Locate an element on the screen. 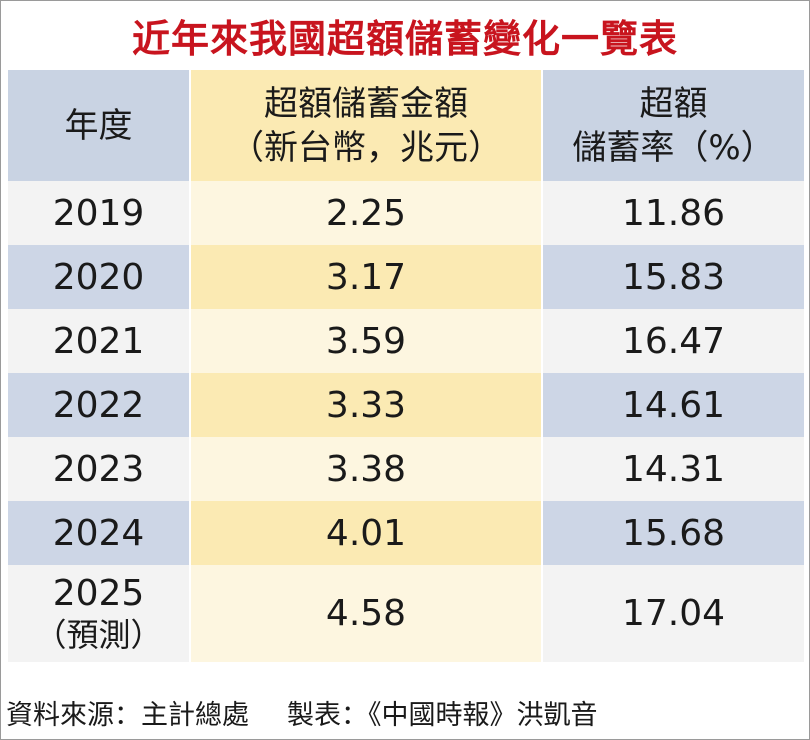 Image resolution: width=810 pixels, height=740 pixels. header-rate-line1: 超額 is located at coordinates (673, 103).